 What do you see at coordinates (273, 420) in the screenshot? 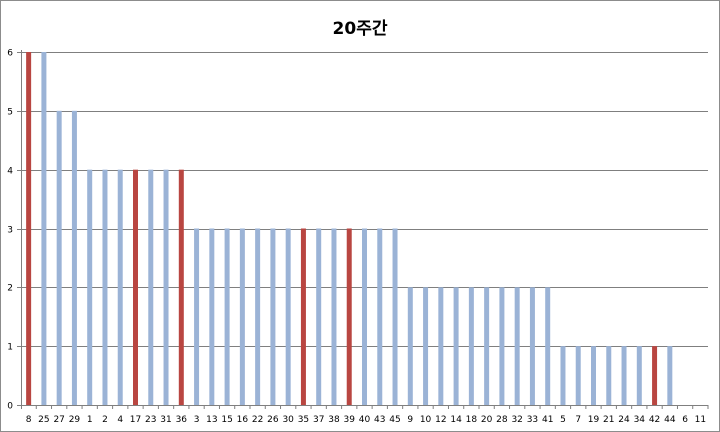
I see `x-tick-label: 26` at bounding box center [273, 420].